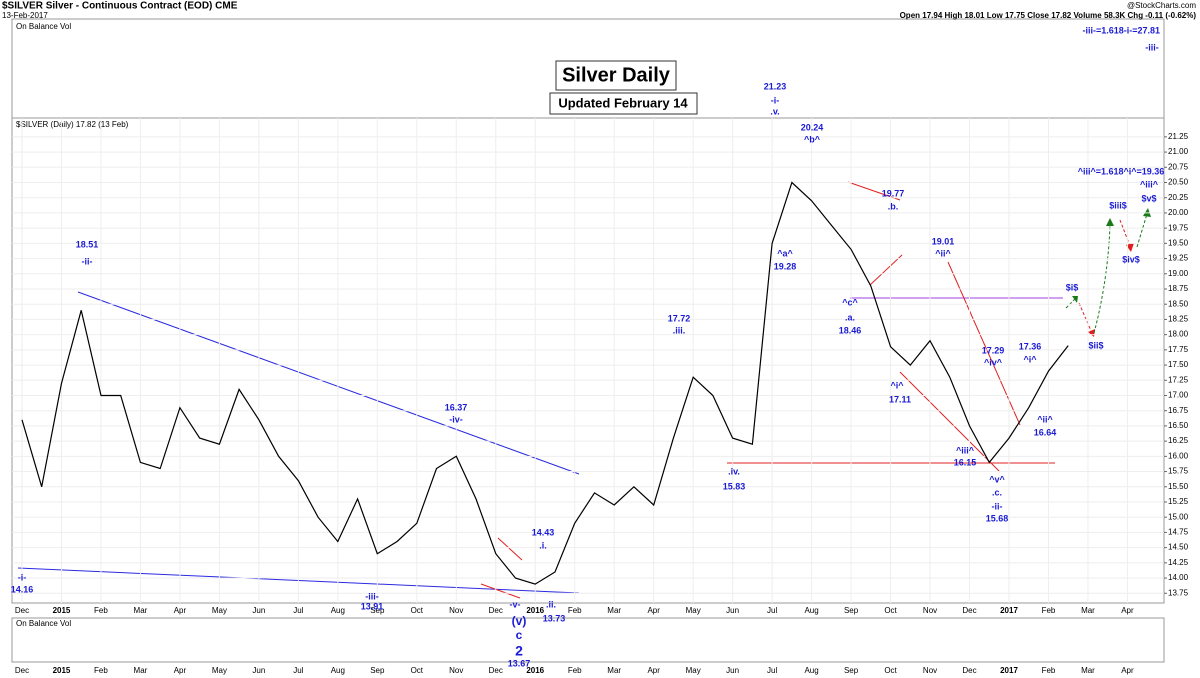 Image resolution: width=1200 pixels, height=678 pixels. Describe the element at coordinates (588, 640) in the screenshot. I see `obv-panel` at that location.